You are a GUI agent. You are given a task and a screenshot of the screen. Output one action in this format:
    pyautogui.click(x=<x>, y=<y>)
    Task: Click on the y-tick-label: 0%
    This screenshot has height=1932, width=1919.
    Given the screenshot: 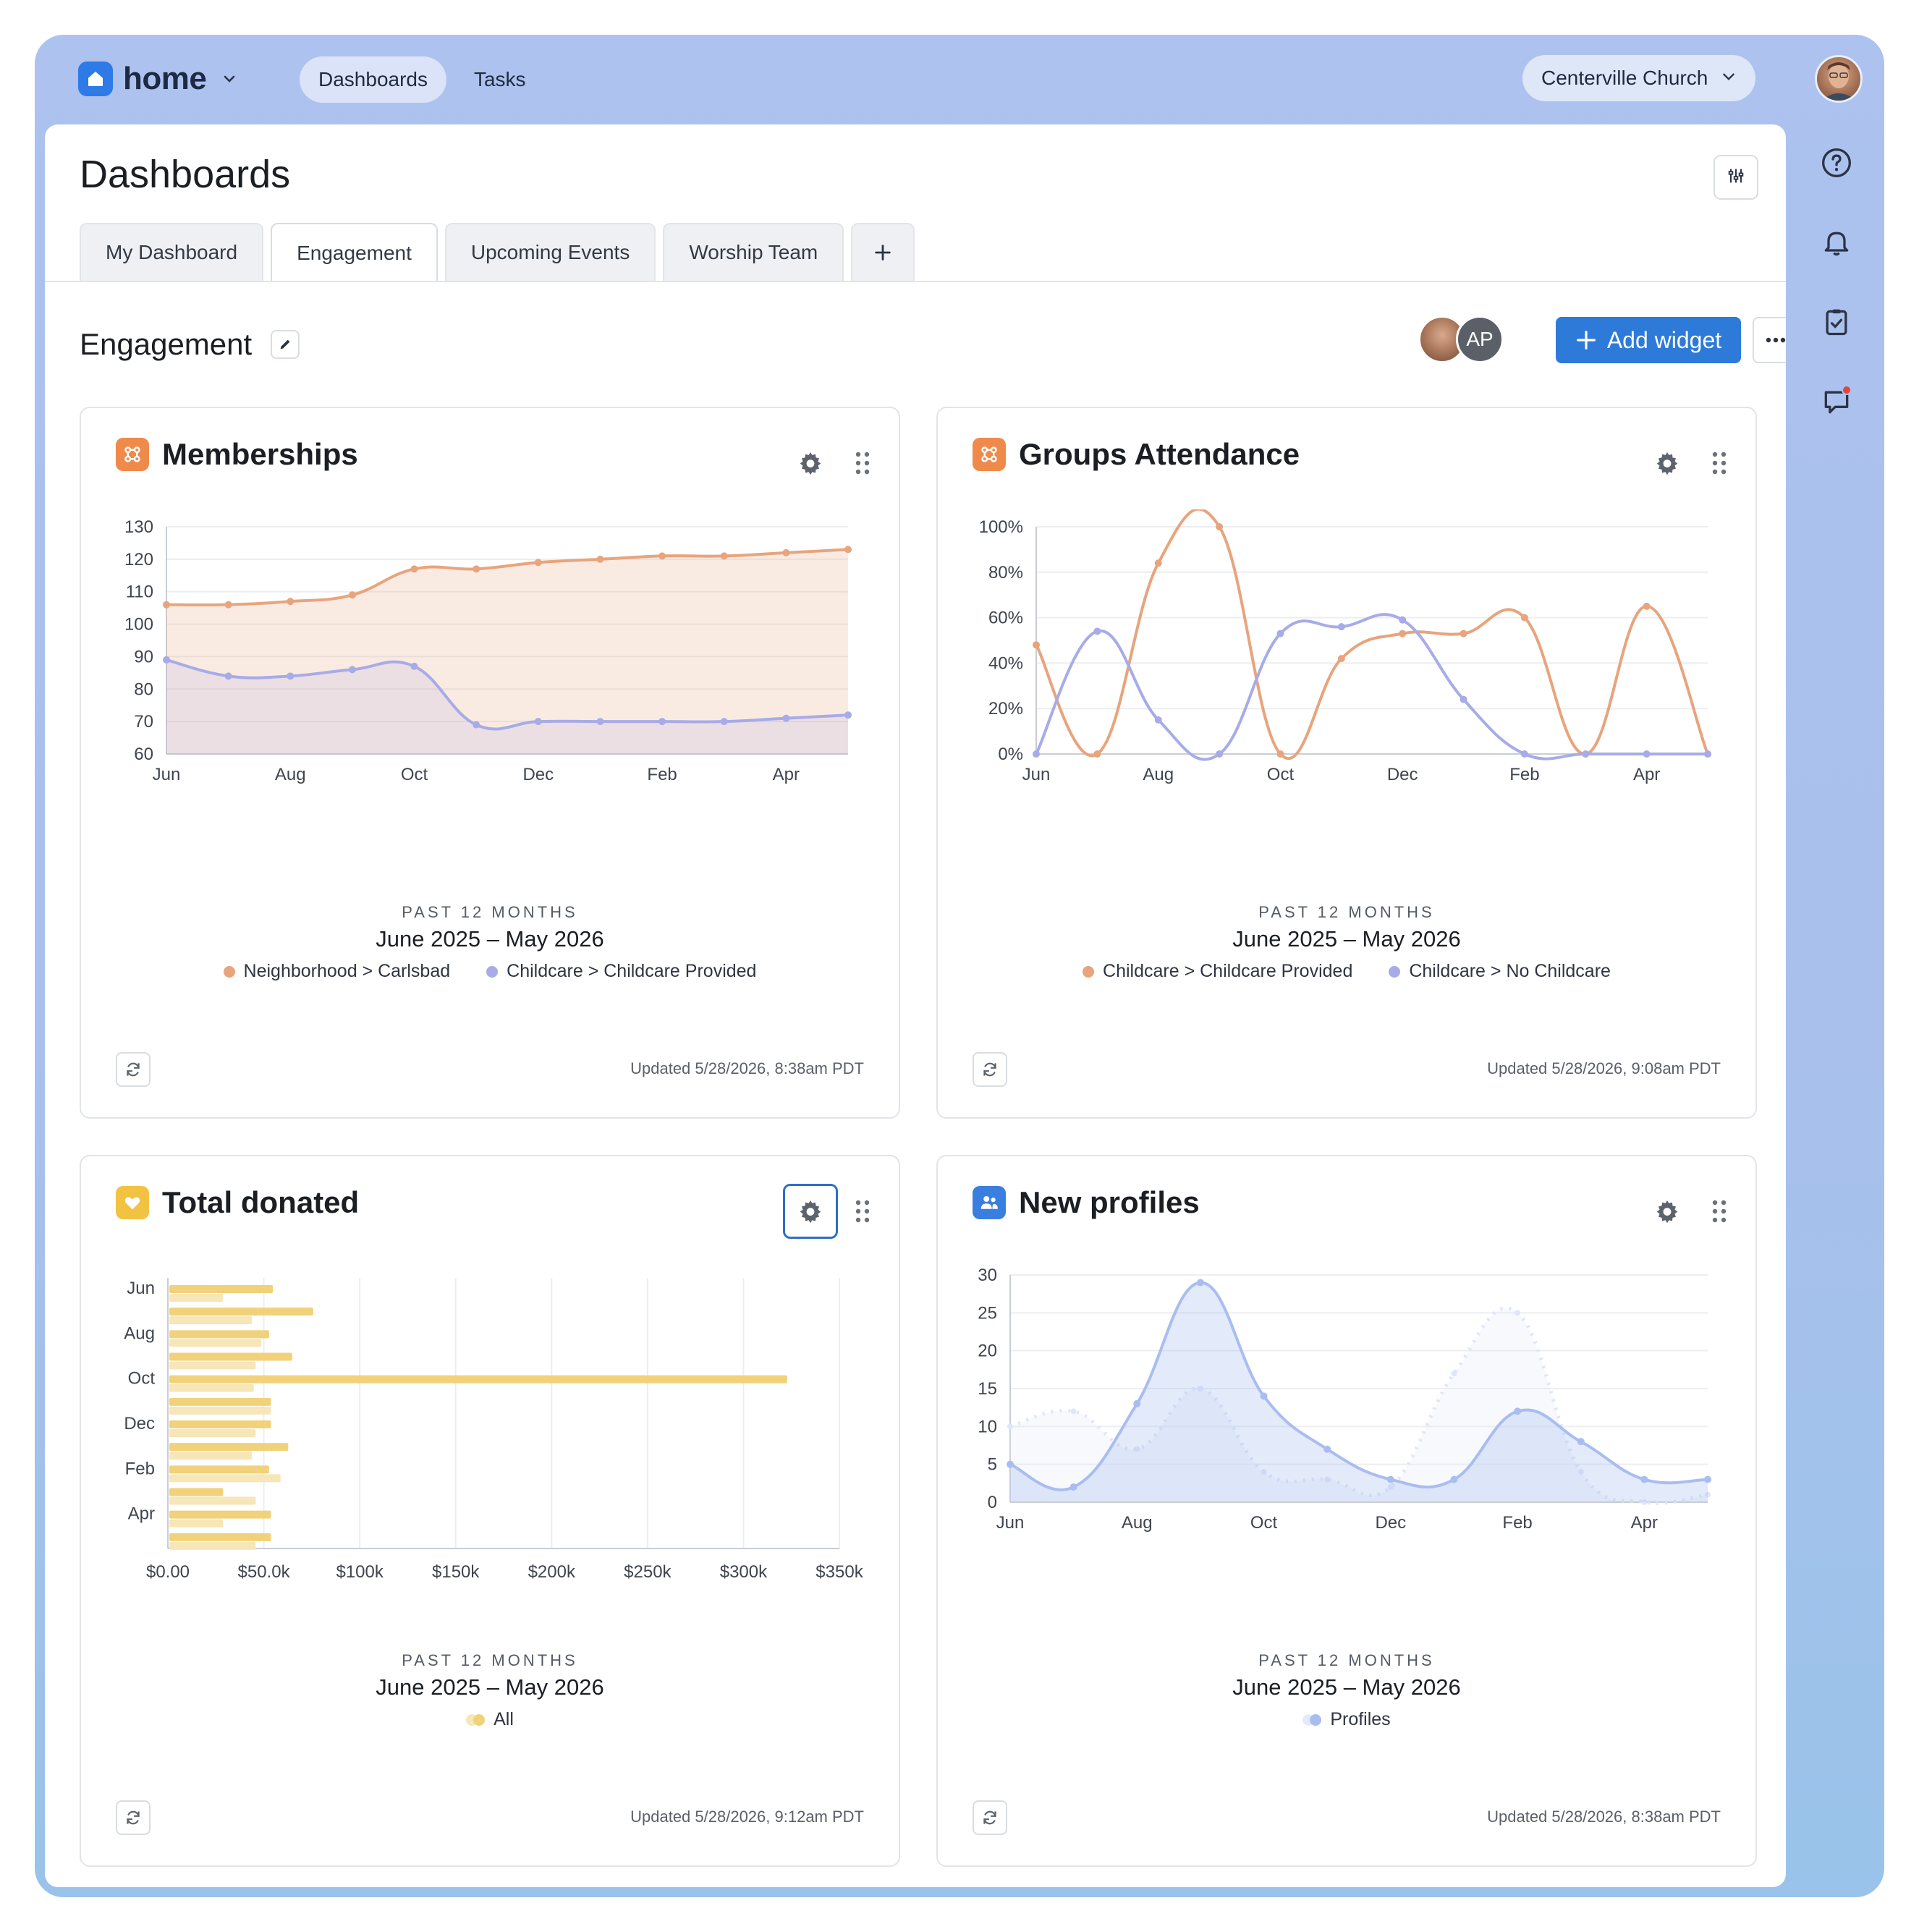 What is the action you would take?
    pyautogui.click(x=1011, y=754)
    